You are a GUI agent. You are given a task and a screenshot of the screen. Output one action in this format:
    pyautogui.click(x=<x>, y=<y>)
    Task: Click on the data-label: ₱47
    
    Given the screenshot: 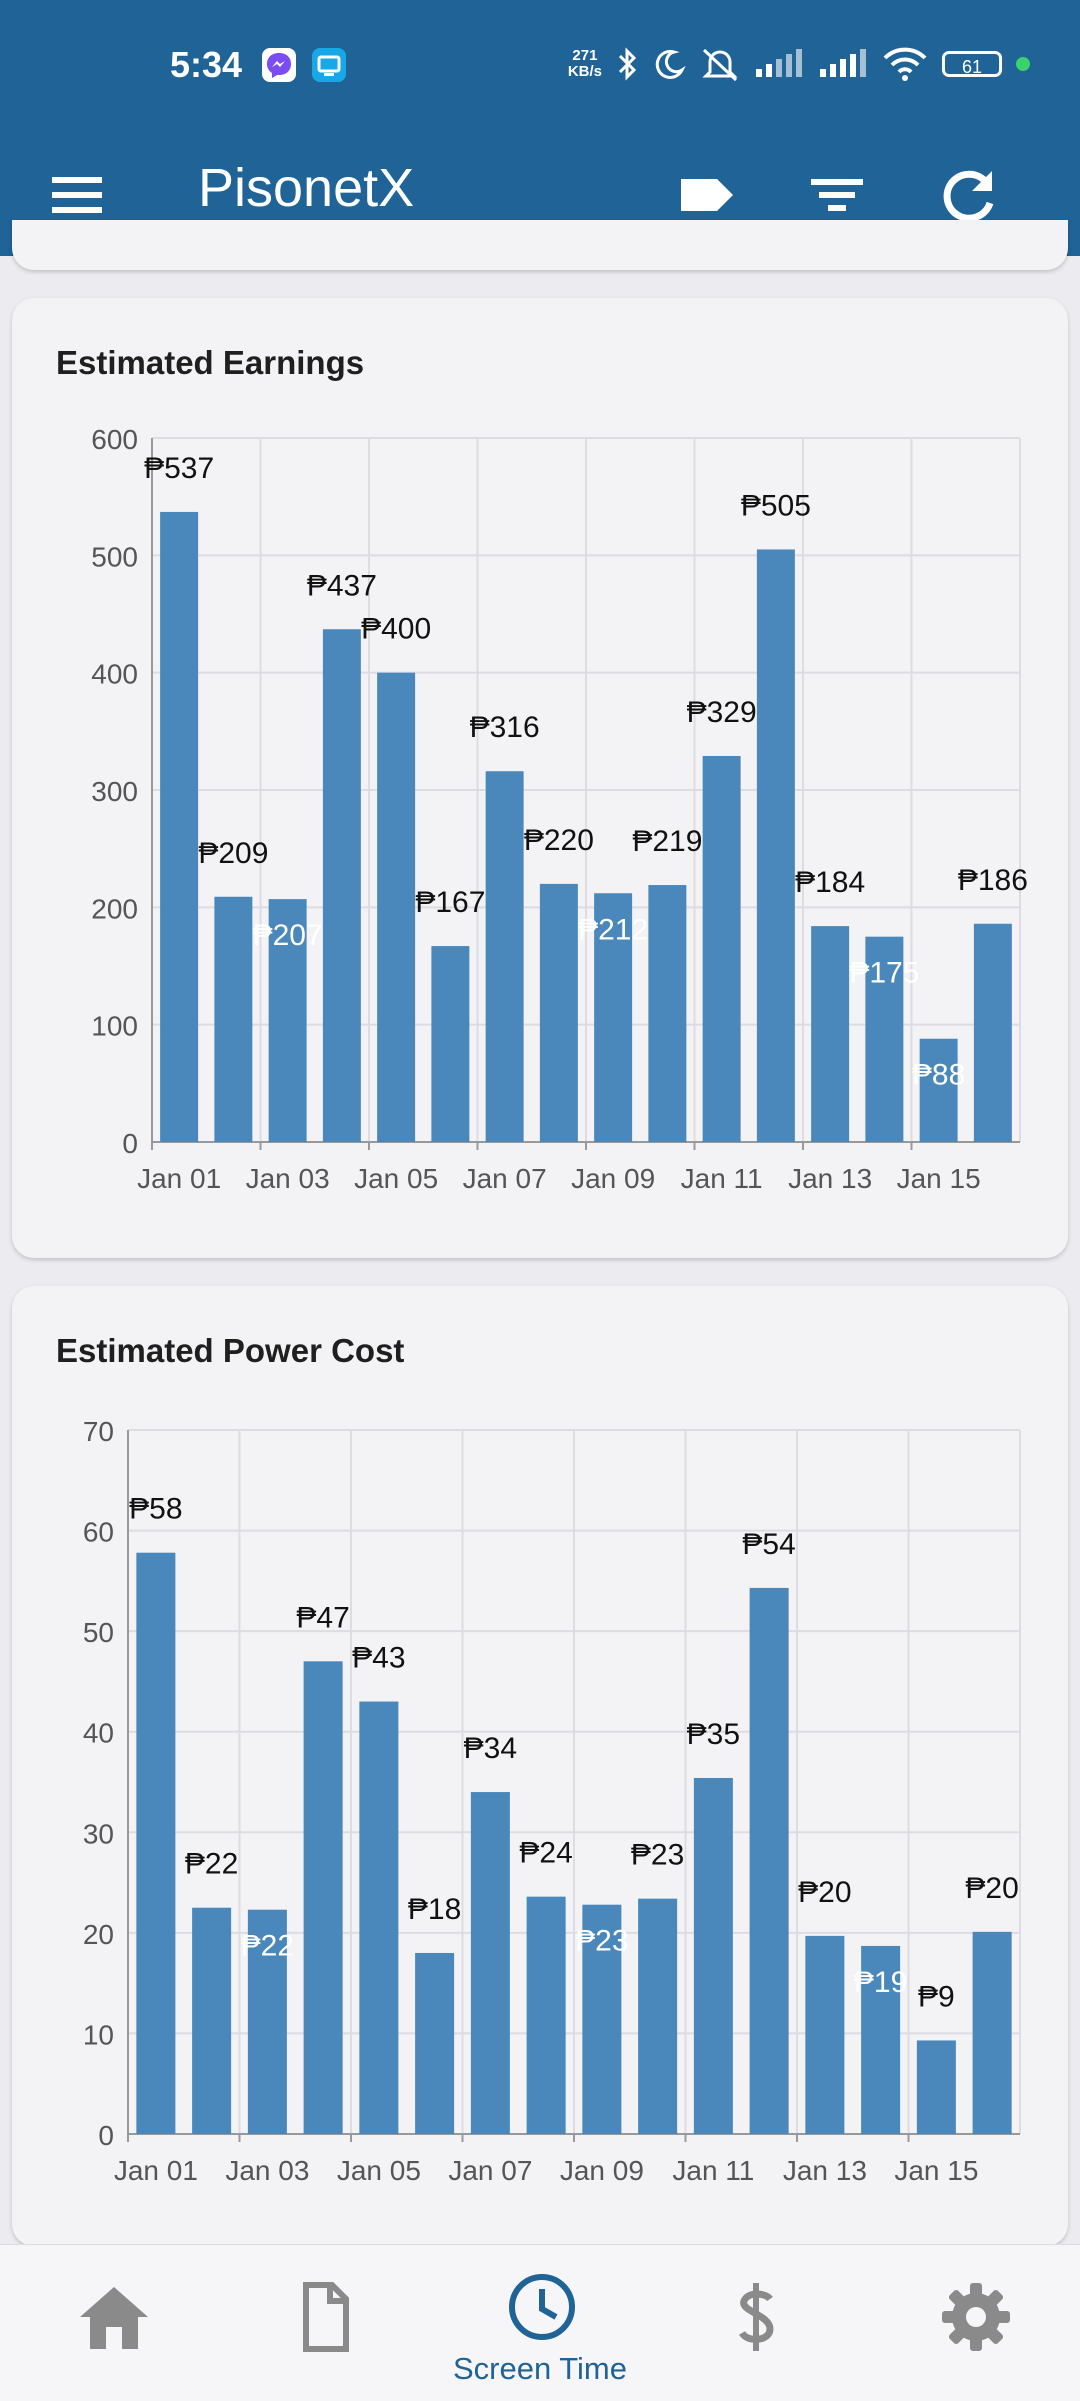 What is the action you would take?
    pyautogui.click(x=322, y=1617)
    